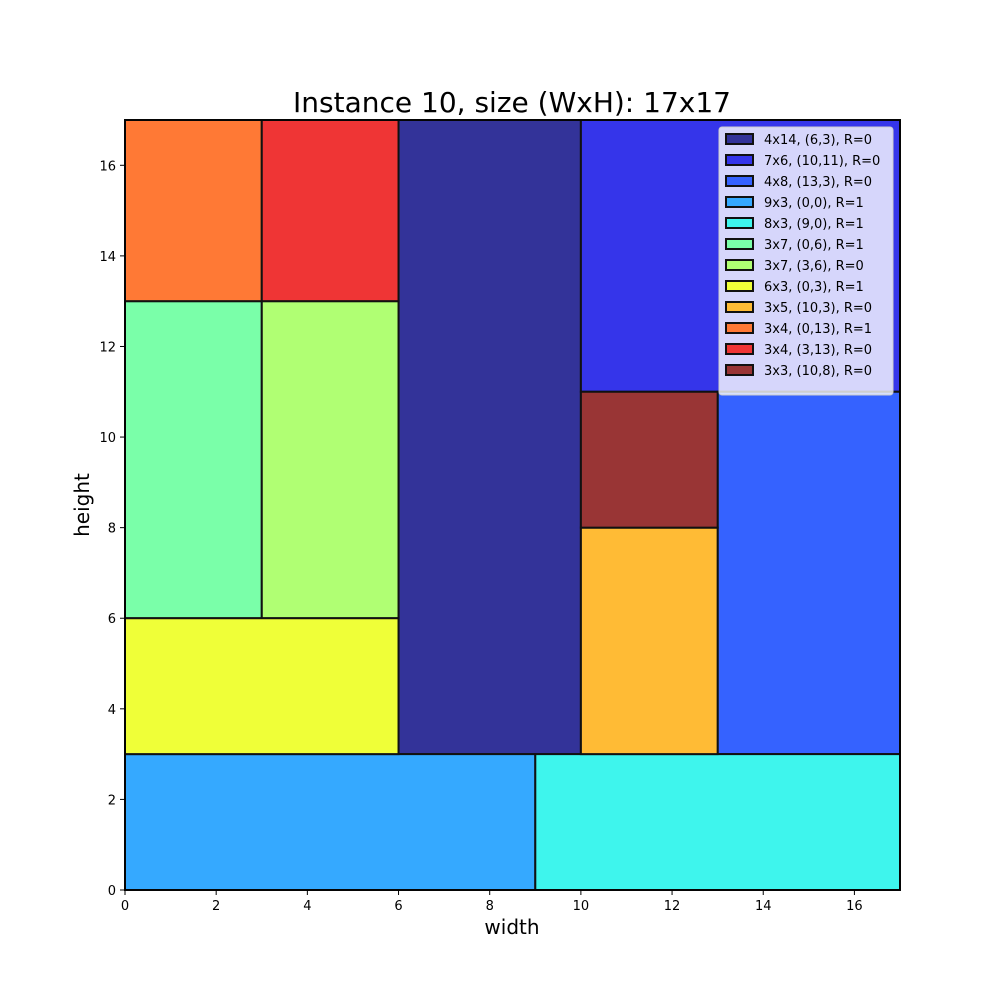  What do you see at coordinates (814, 224) in the screenshot?
I see `legend-entry-label: 8x3, (9,0), R=1` at bounding box center [814, 224].